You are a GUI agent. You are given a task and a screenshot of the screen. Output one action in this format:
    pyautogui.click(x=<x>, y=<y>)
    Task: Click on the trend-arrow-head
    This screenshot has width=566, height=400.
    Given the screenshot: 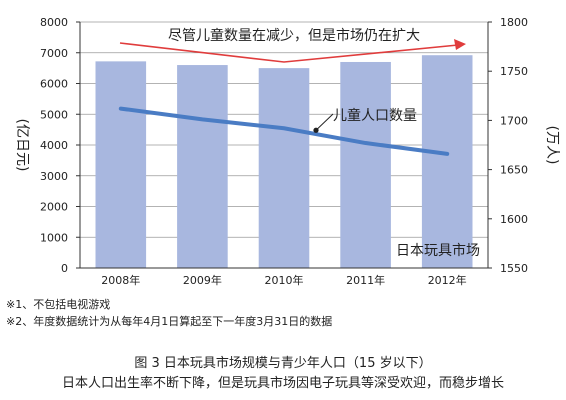 What is the action you would take?
    pyautogui.click(x=460, y=44)
    